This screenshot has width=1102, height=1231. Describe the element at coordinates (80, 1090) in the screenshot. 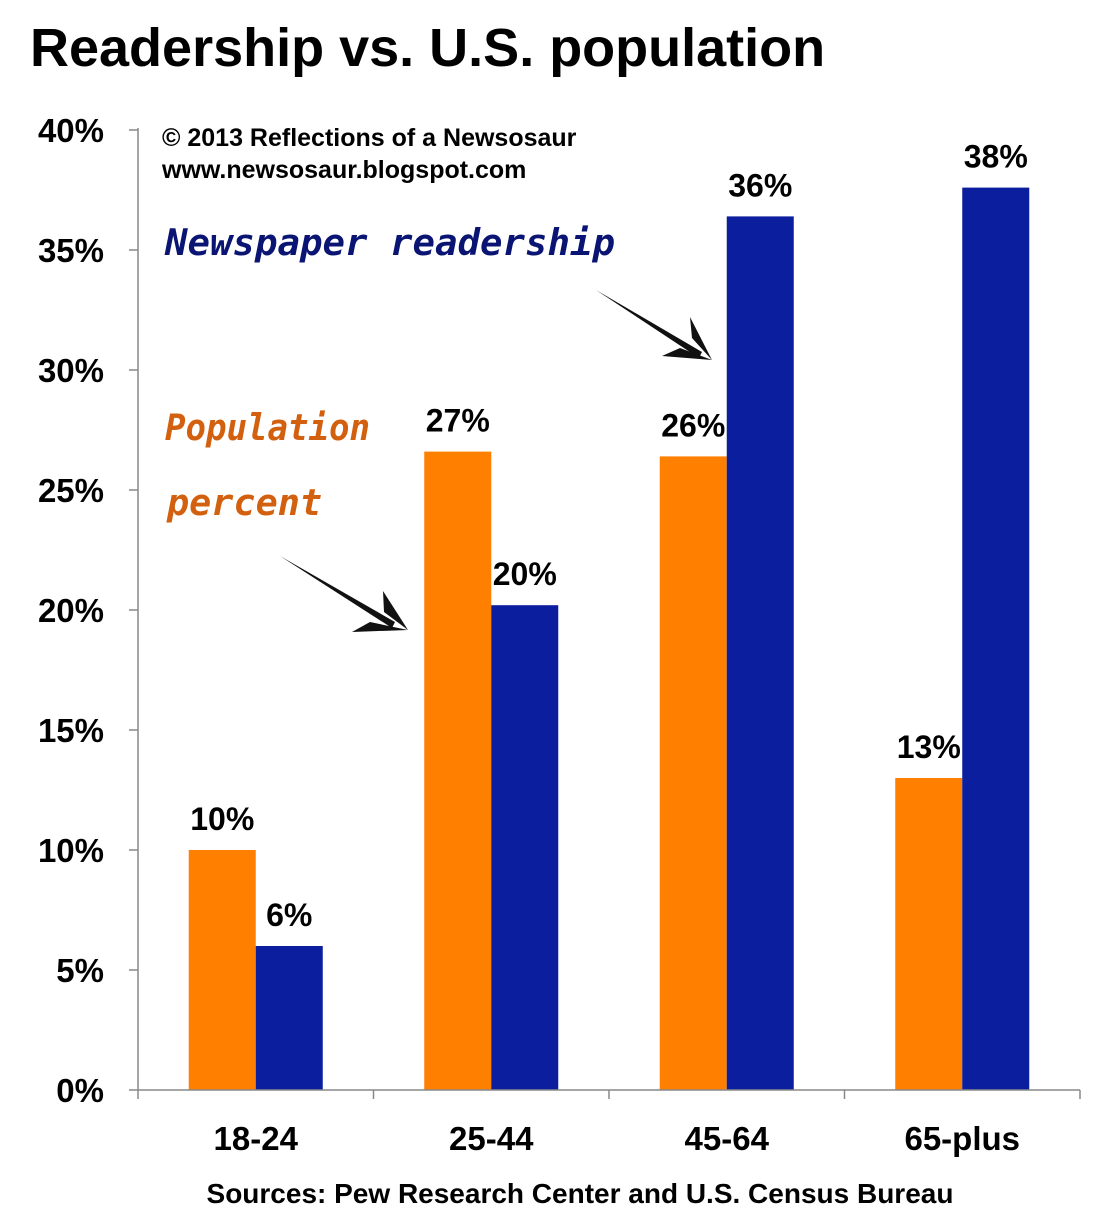

I see `y-tick-label: 0%` at that location.